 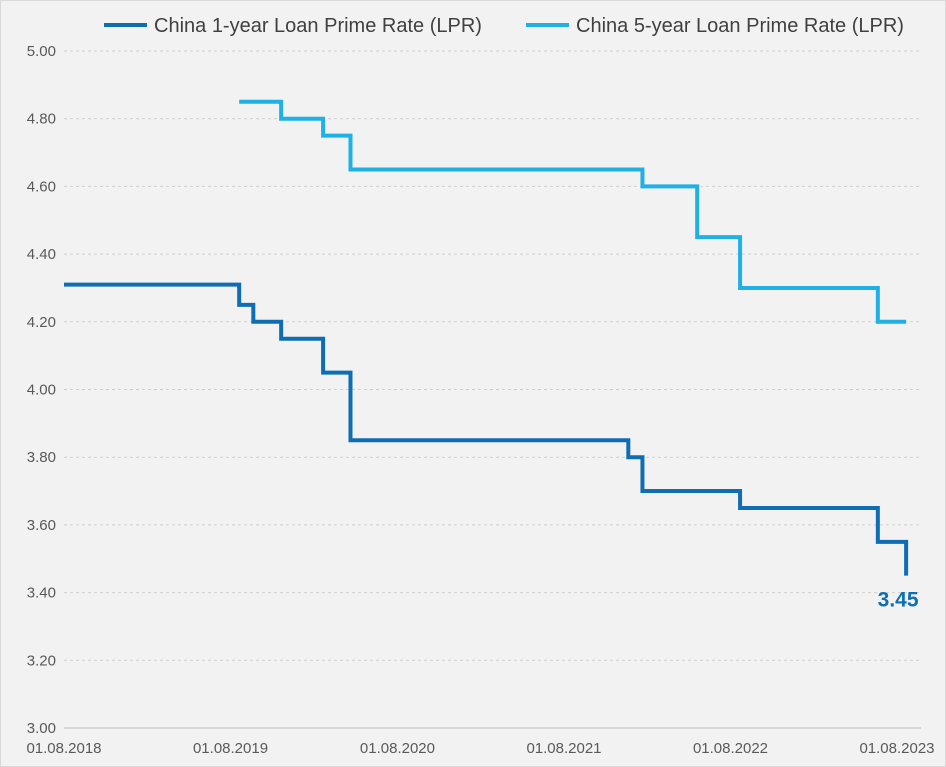 What do you see at coordinates (41, 254) in the screenshot?
I see `y-tick-label: 4.40` at bounding box center [41, 254].